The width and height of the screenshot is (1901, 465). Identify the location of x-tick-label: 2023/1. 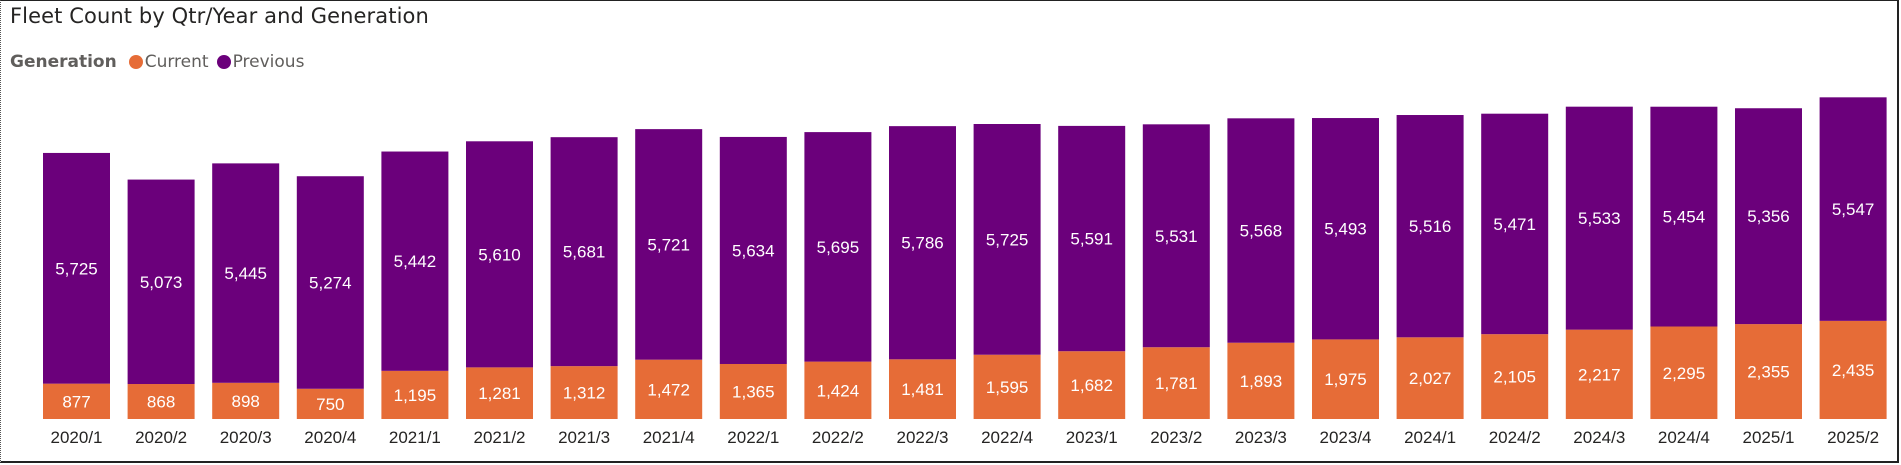
(1092, 437).